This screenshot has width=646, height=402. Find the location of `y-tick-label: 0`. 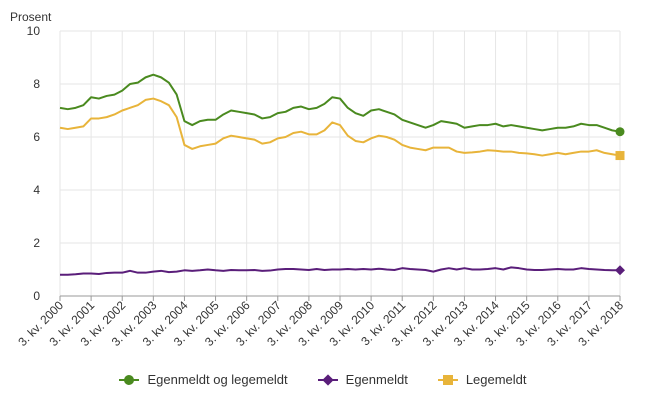

y-tick-label: 0 is located at coordinates (36, 296).